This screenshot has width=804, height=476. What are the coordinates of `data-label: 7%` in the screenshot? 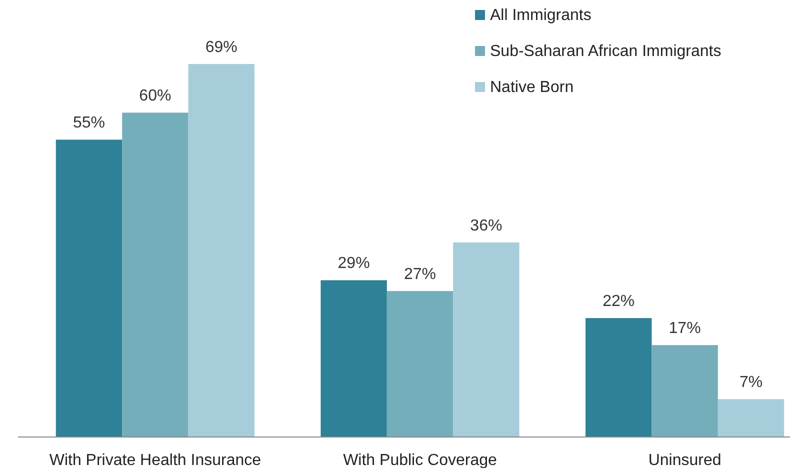 It's located at (751, 383).